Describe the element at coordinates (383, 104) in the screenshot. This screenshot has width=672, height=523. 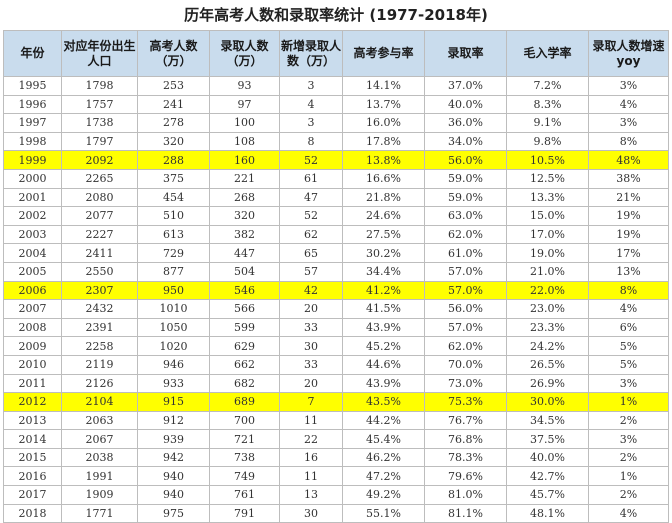
I see `cell-participation-rate: 13.7%` at that location.